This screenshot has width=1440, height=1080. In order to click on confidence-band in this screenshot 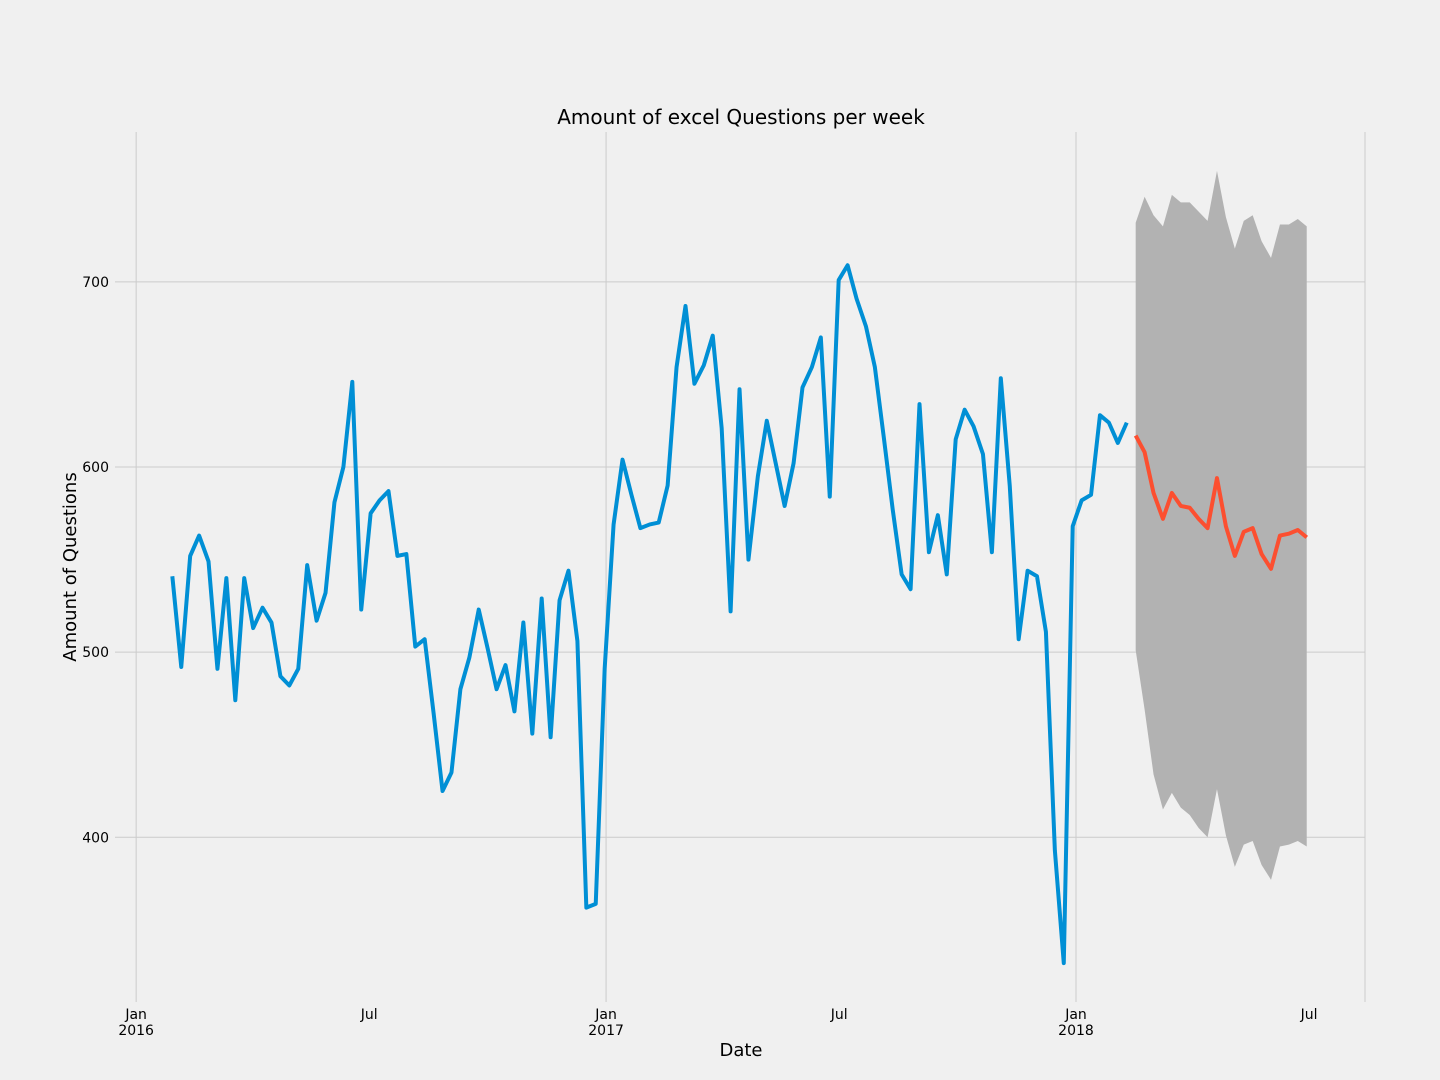, I will do `click(1221, 525)`.